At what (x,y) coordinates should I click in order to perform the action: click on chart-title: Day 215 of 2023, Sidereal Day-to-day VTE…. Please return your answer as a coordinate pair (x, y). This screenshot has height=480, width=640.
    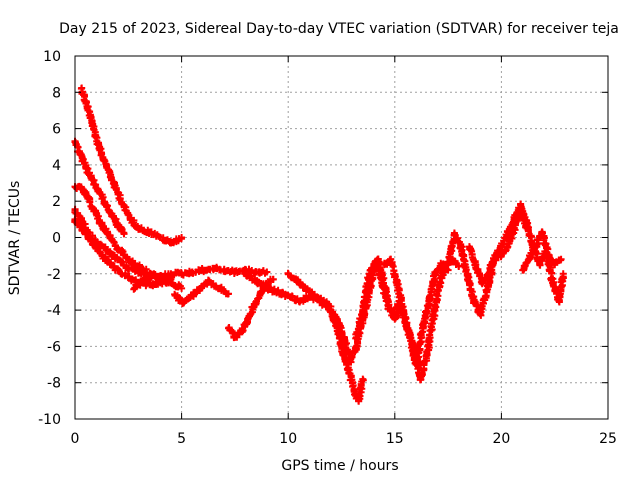
    Looking at the image, I should click on (339, 29).